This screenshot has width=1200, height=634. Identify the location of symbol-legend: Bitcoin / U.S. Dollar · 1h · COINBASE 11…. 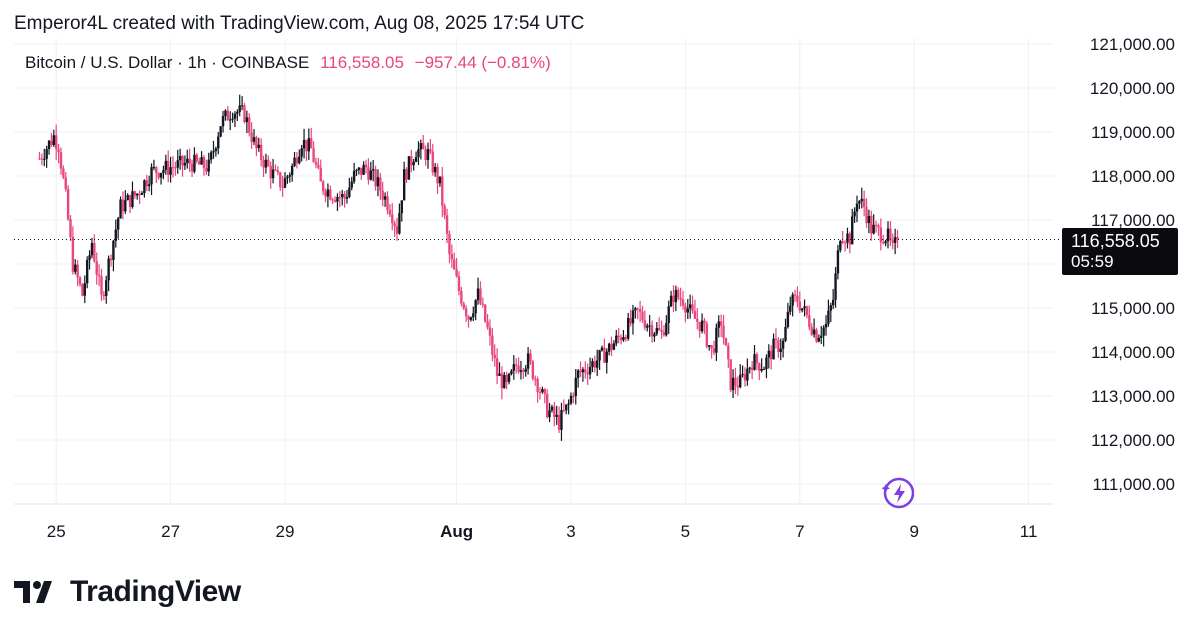
(288, 63).